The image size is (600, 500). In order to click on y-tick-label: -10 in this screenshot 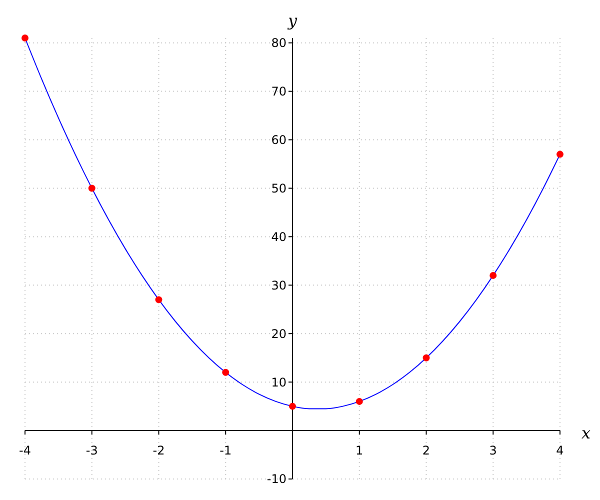, I will do `click(276, 479)`.